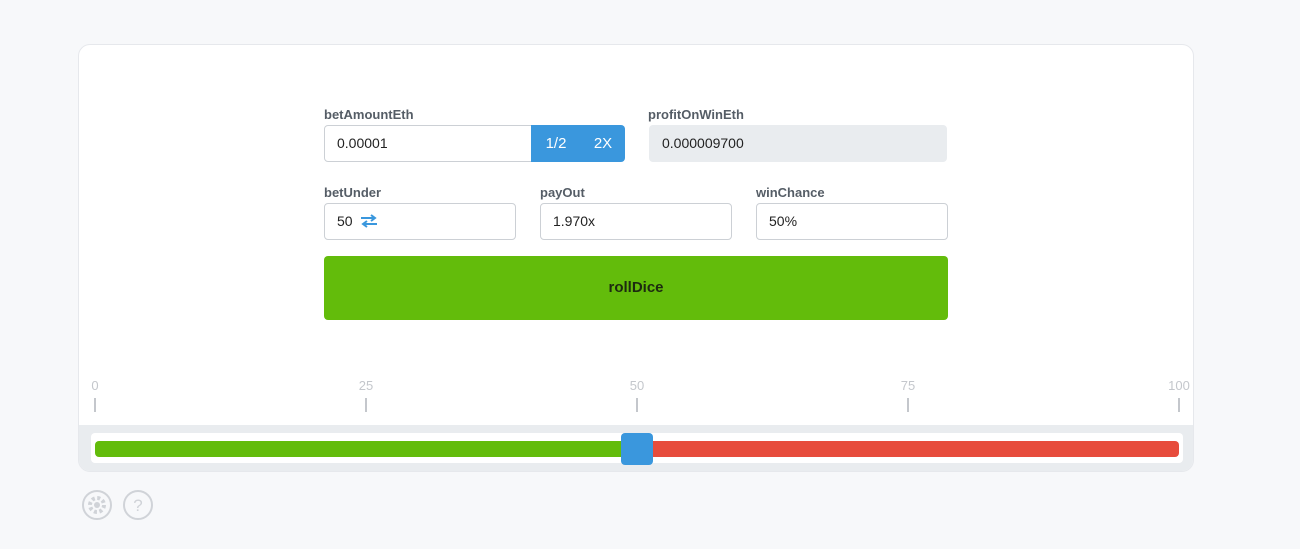 Image resolution: width=1300 pixels, height=549 pixels. I want to click on label: winChance, so click(790, 192).